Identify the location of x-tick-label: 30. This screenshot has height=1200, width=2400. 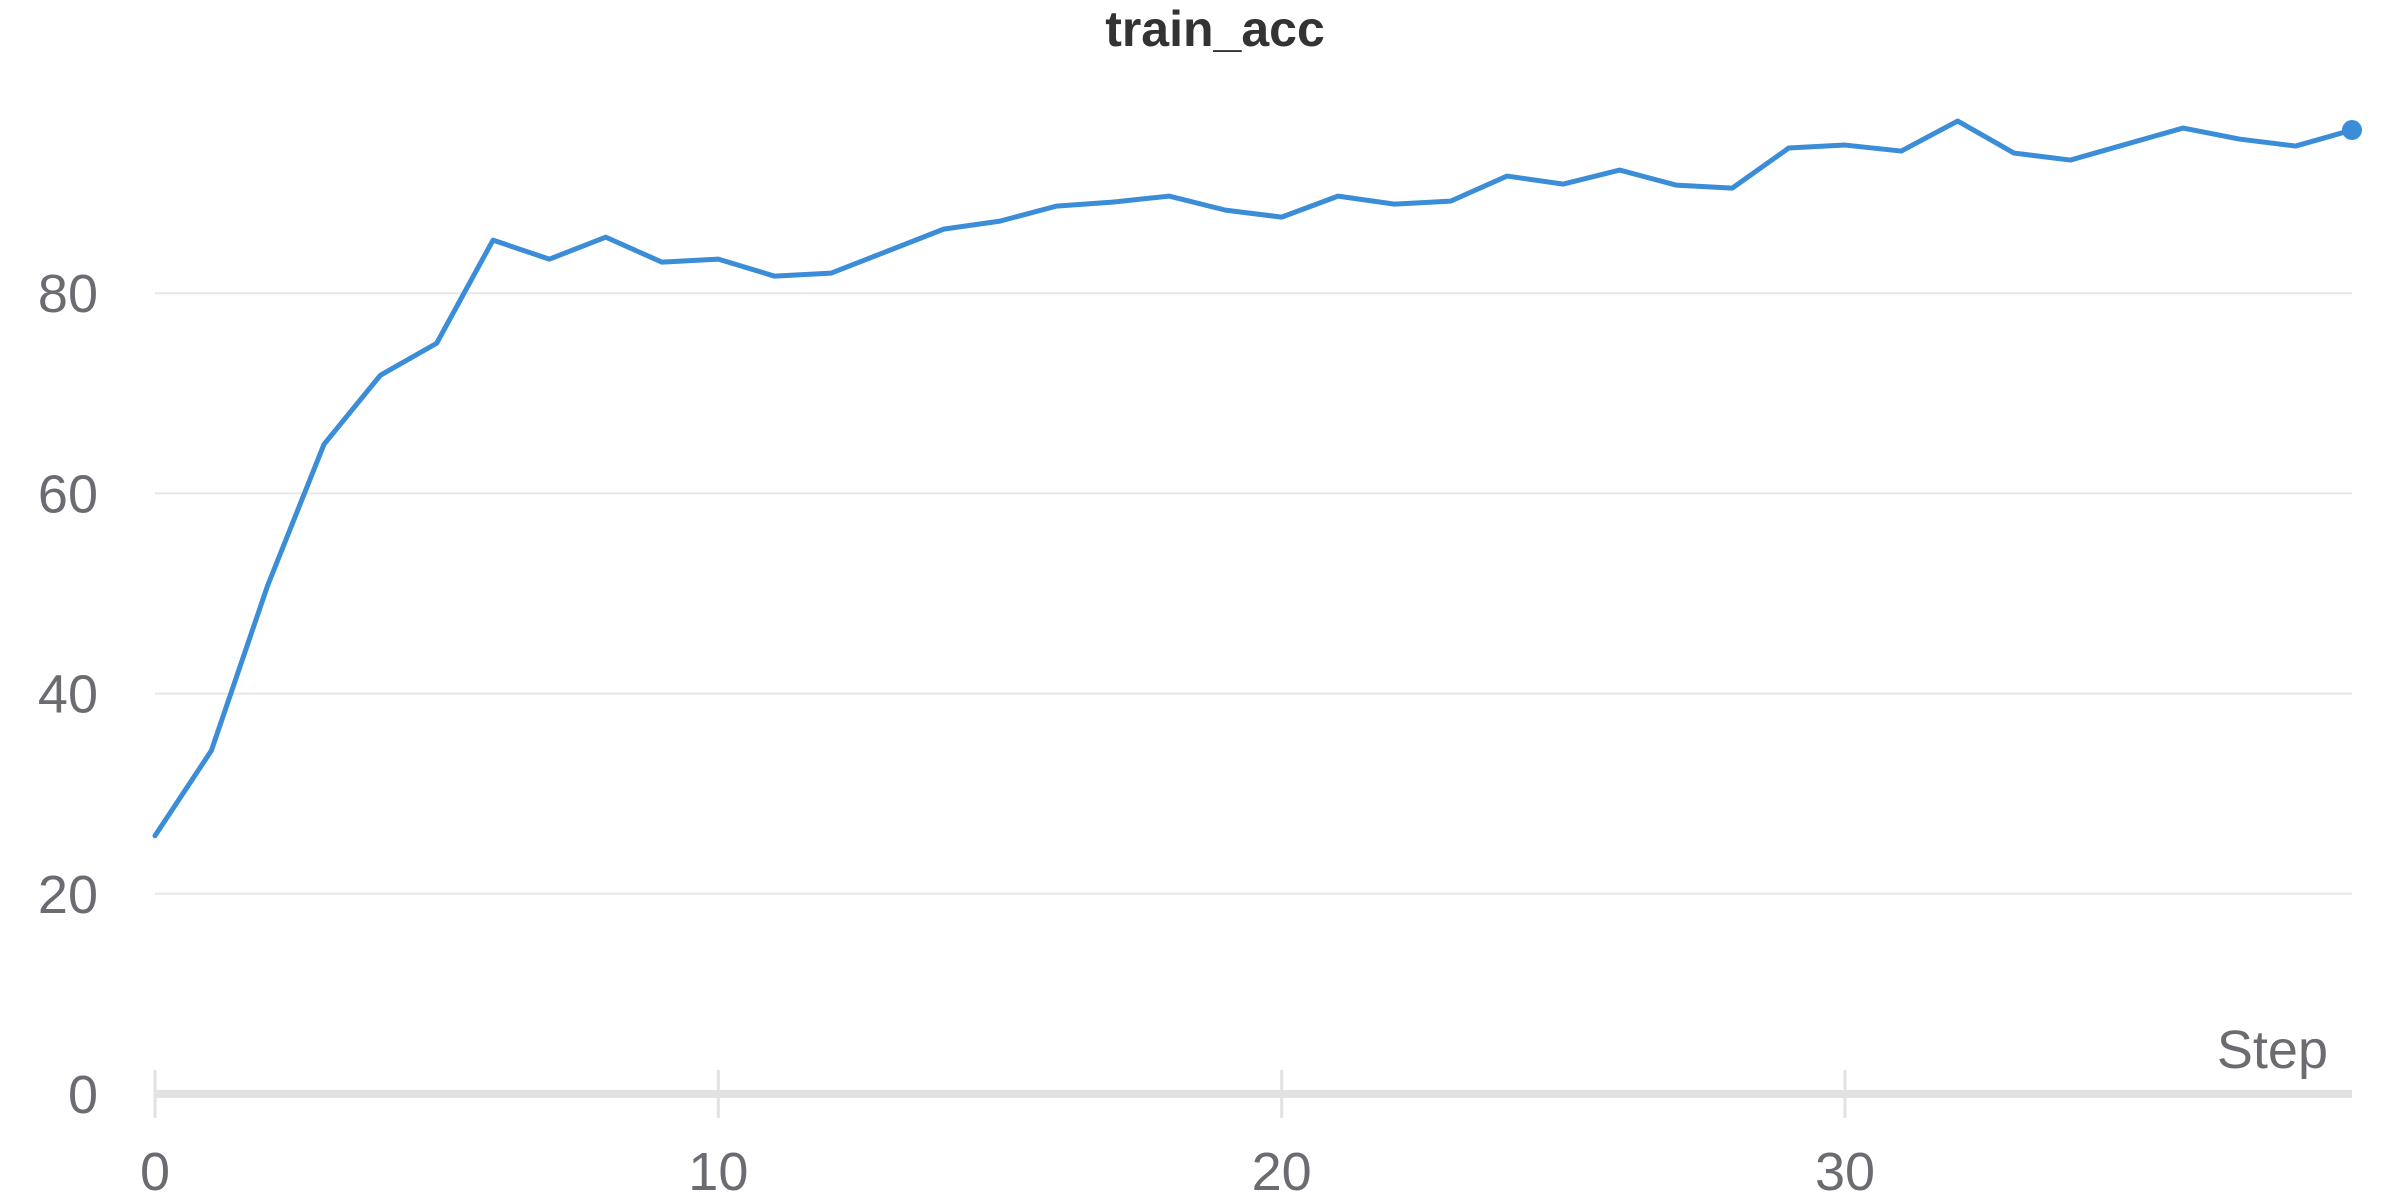
(1845, 1171).